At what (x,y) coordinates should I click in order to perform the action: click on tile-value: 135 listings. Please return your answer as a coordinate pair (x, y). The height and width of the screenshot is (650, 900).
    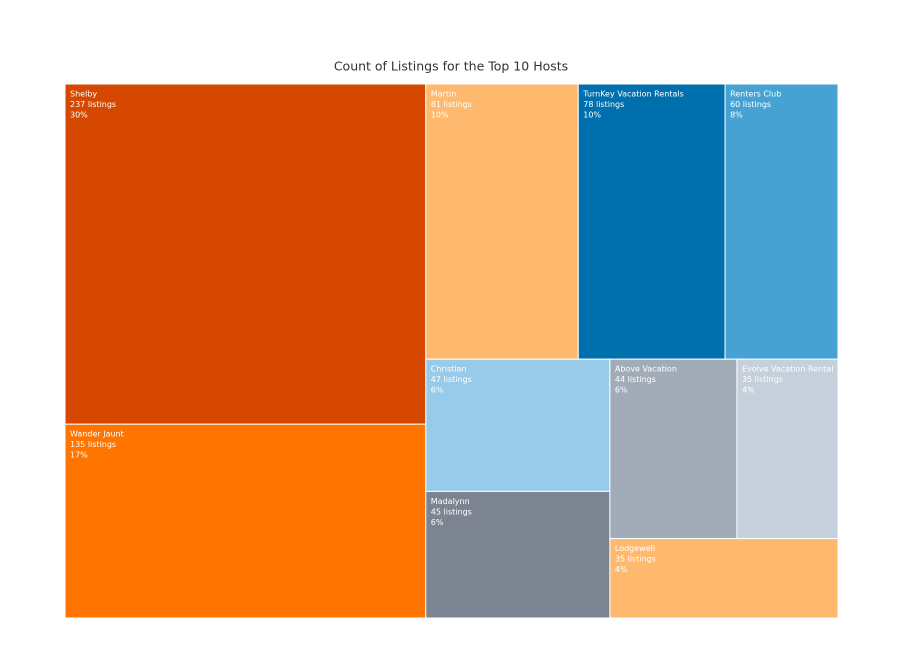
    Looking at the image, I should click on (93, 444).